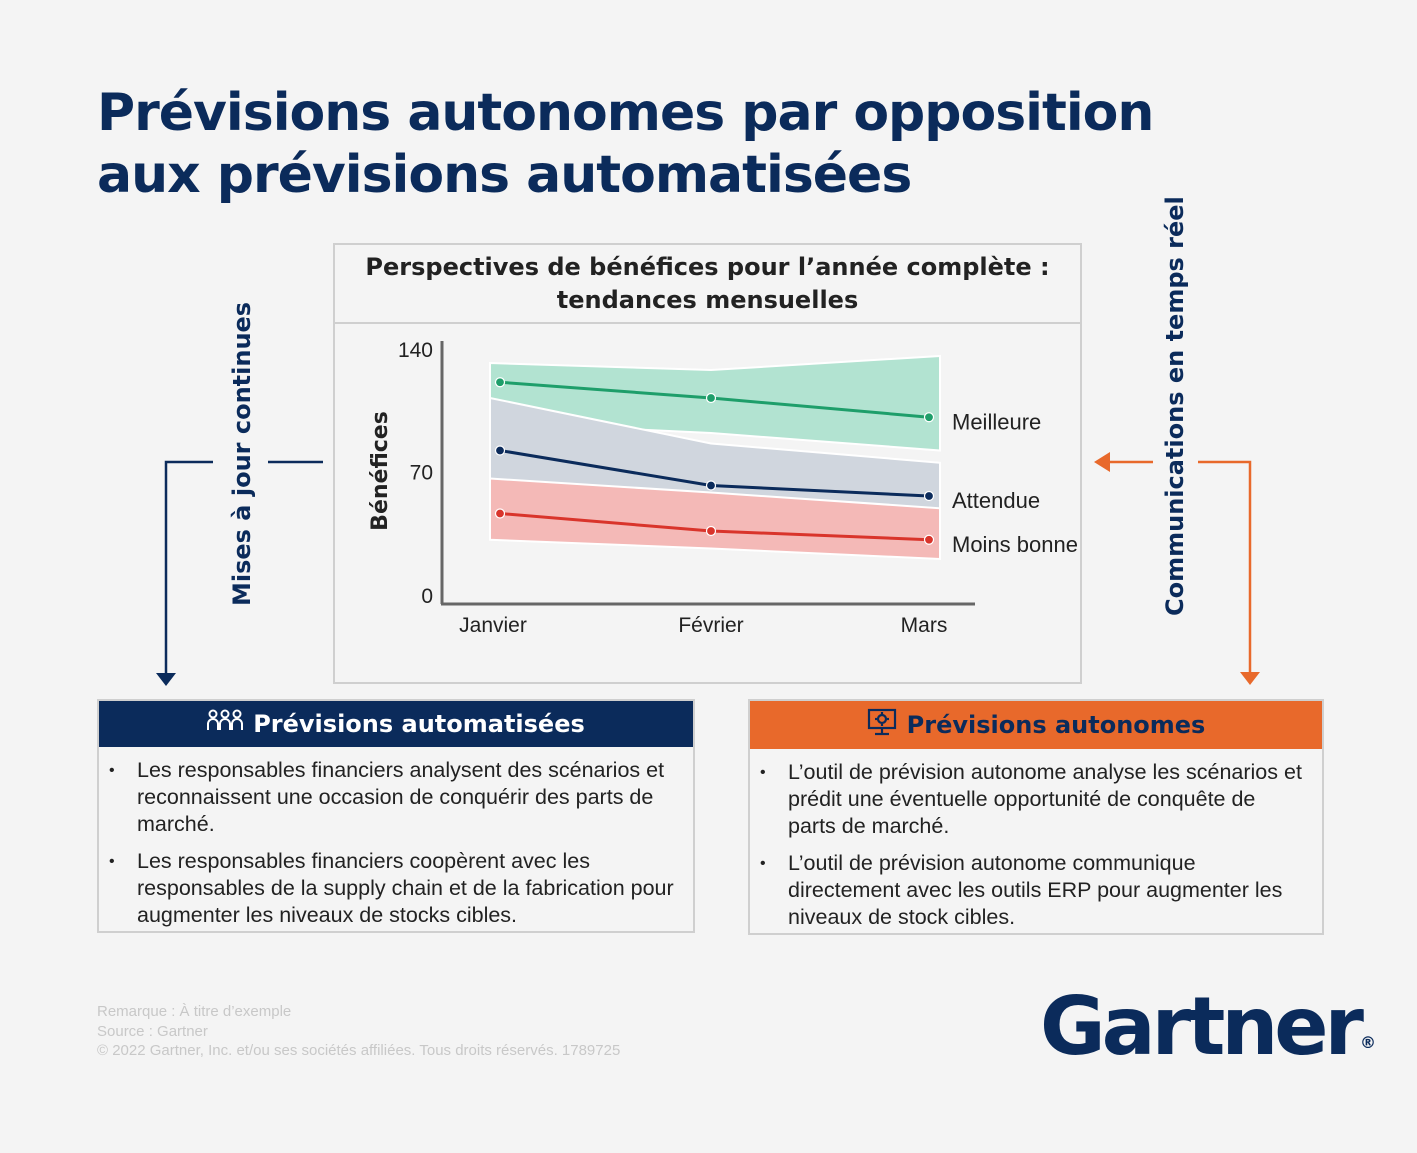 The width and height of the screenshot is (1417, 1153). I want to click on series-label-1: Attendue, so click(996, 500).